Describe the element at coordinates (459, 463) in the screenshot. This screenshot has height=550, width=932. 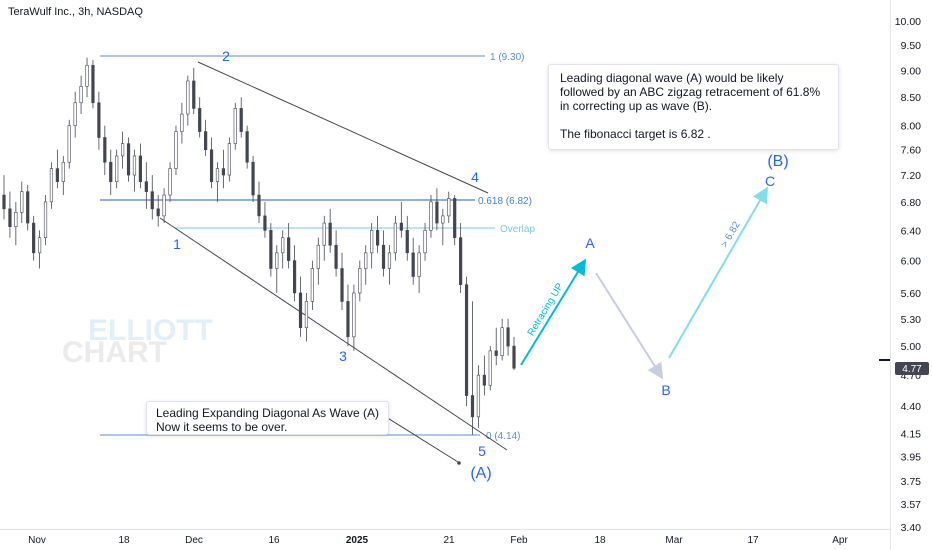
I see `callout-dot` at that location.